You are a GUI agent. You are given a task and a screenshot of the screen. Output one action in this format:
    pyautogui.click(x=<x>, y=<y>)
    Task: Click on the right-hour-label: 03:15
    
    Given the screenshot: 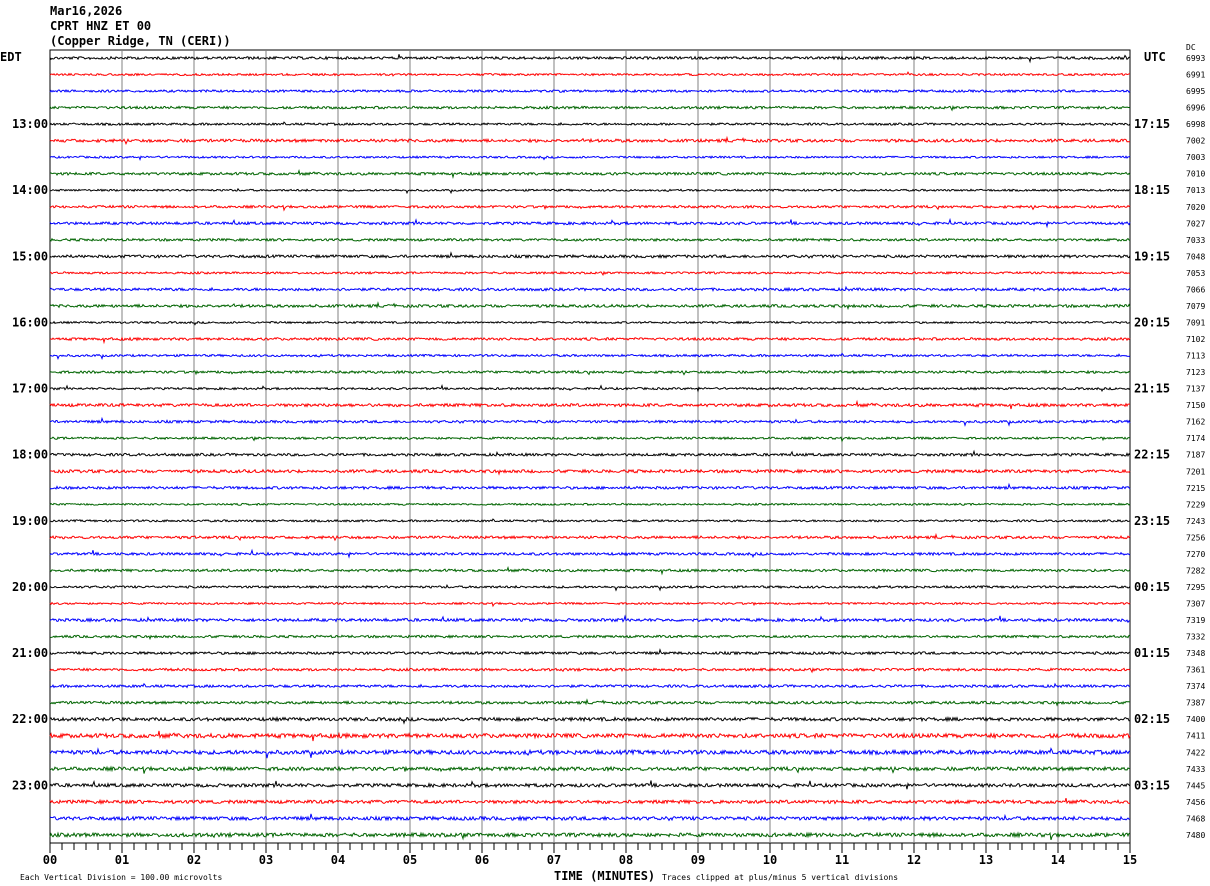 What is the action you would take?
    pyautogui.click(x=1152, y=785)
    